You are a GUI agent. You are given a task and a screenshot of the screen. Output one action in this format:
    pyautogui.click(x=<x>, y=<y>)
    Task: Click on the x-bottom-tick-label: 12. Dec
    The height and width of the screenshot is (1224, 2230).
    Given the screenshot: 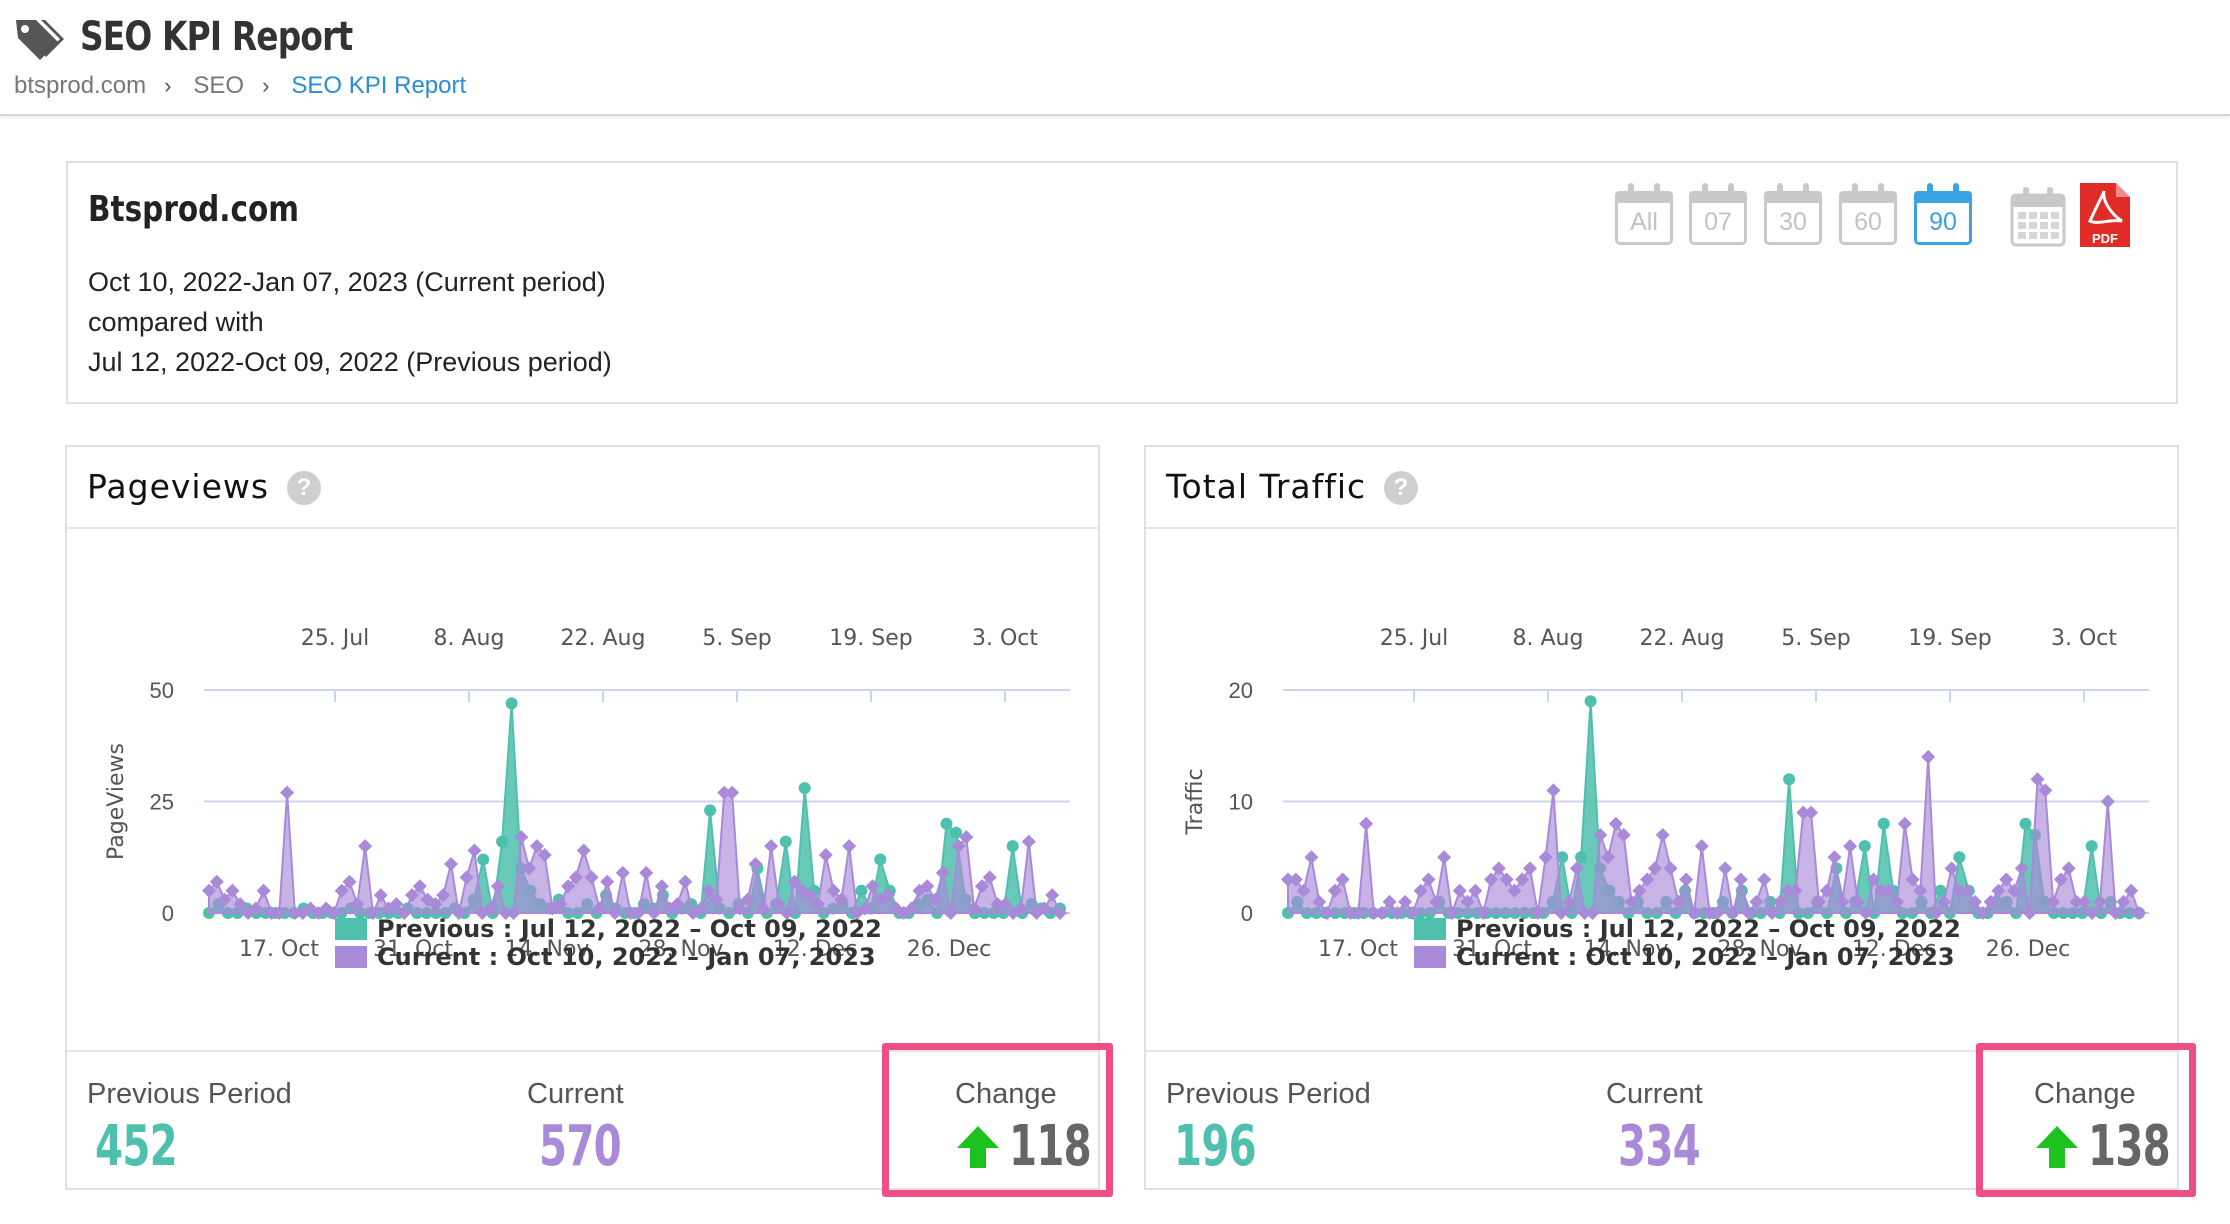 What is the action you would take?
    pyautogui.click(x=815, y=949)
    